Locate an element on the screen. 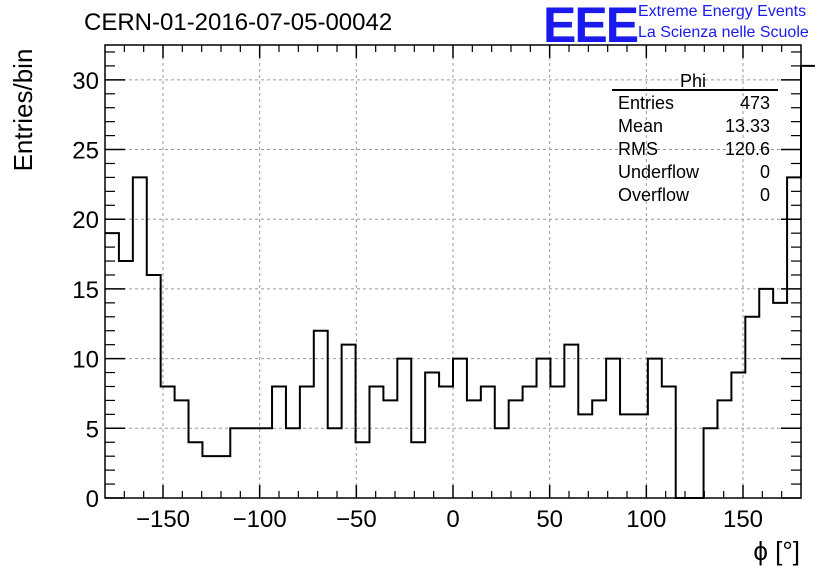  y-tick-label: 0 is located at coordinates (92, 499).